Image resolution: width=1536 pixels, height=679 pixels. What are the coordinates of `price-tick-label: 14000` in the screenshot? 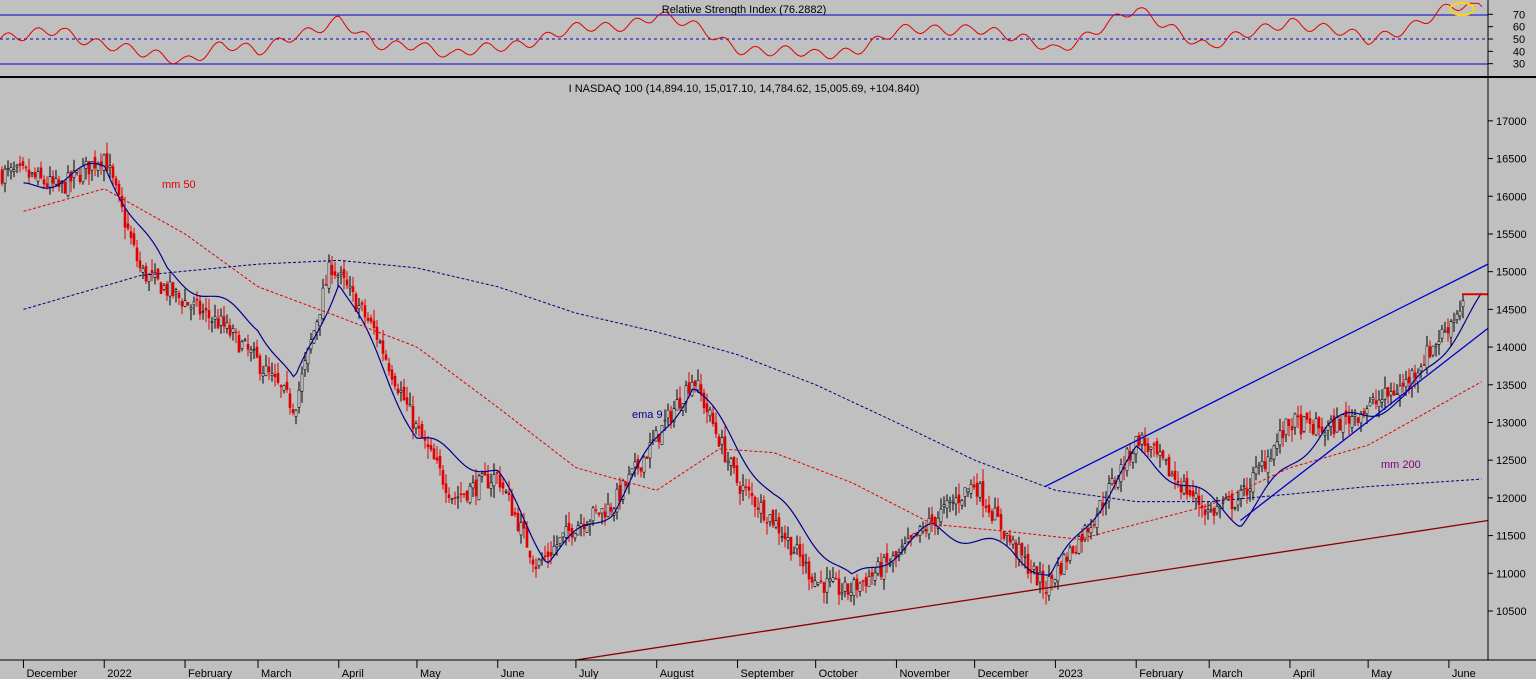 It's located at (1511, 348).